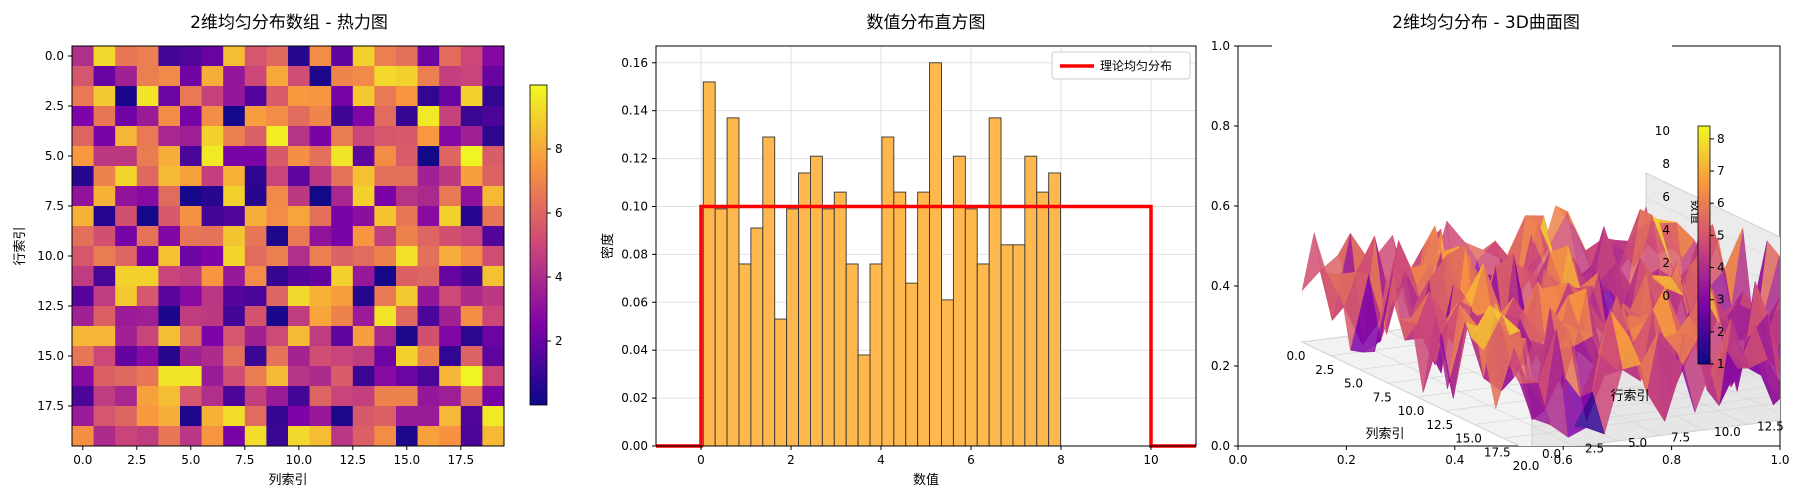  What do you see at coordinates (1346, 460) in the screenshot?
I see `surface-frame-x-tick-label: 0.2` at bounding box center [1346, 460].